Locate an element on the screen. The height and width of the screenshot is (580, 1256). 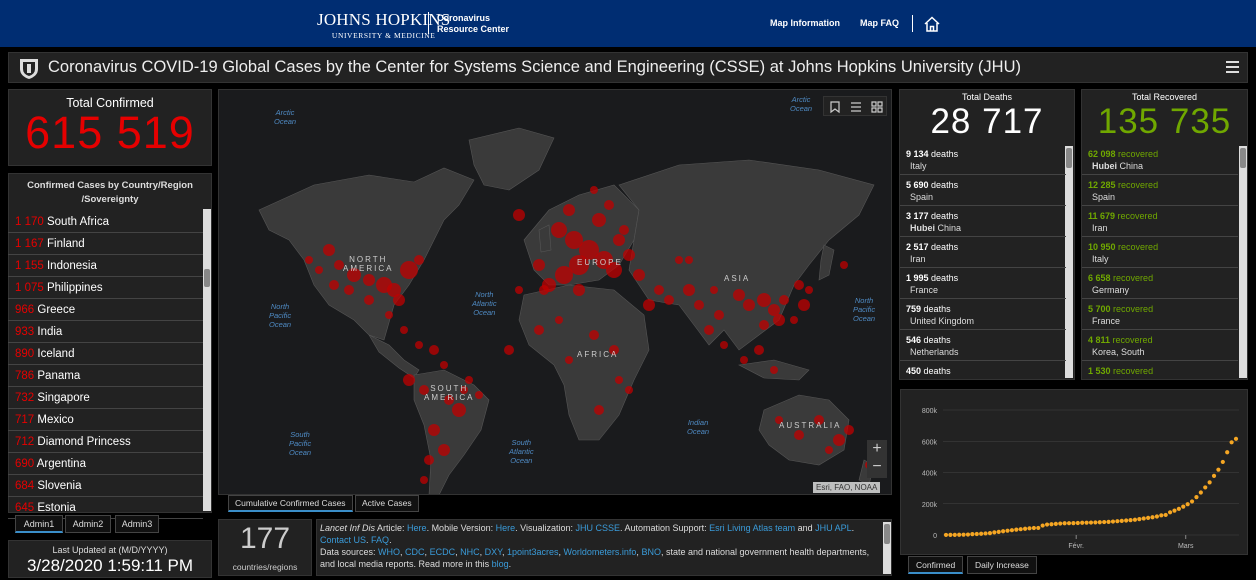
recovered-list-item: 12 285 recovered Spain is located at coordinates (1160, 190).